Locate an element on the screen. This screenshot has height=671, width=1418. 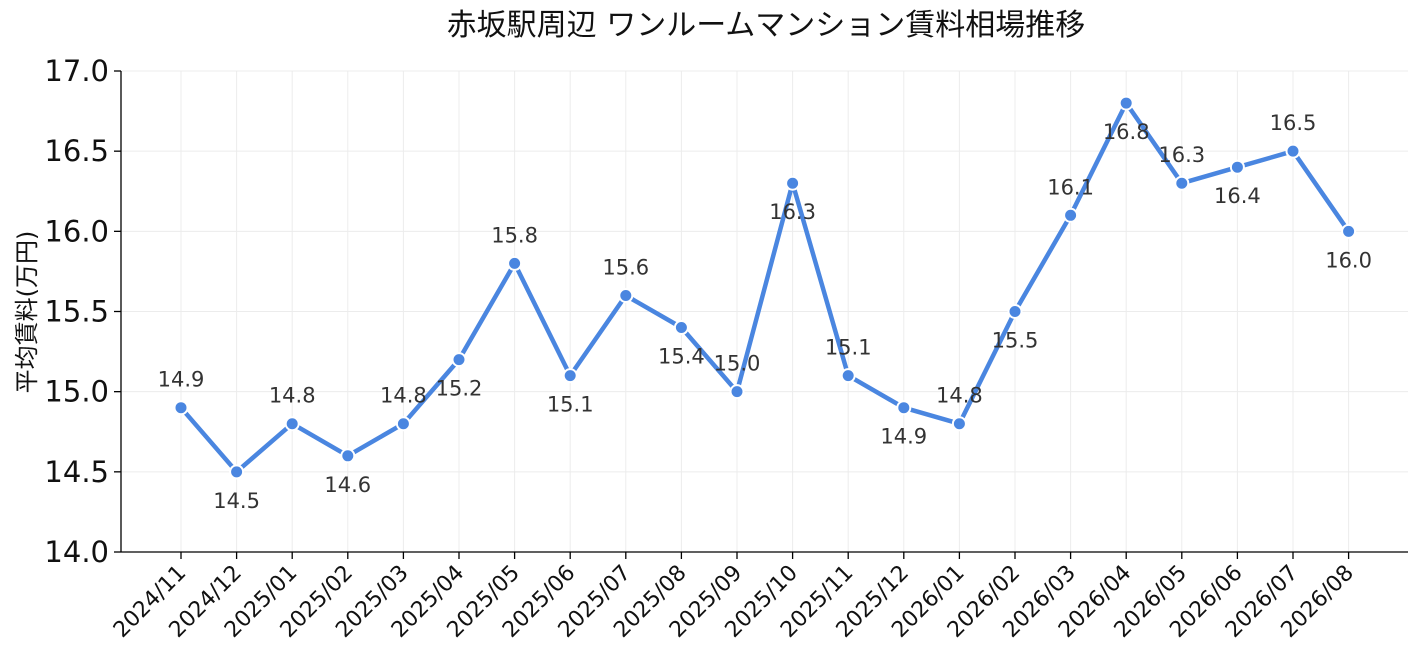
data-label: 16.8 is located at coordinates (1126, 132).